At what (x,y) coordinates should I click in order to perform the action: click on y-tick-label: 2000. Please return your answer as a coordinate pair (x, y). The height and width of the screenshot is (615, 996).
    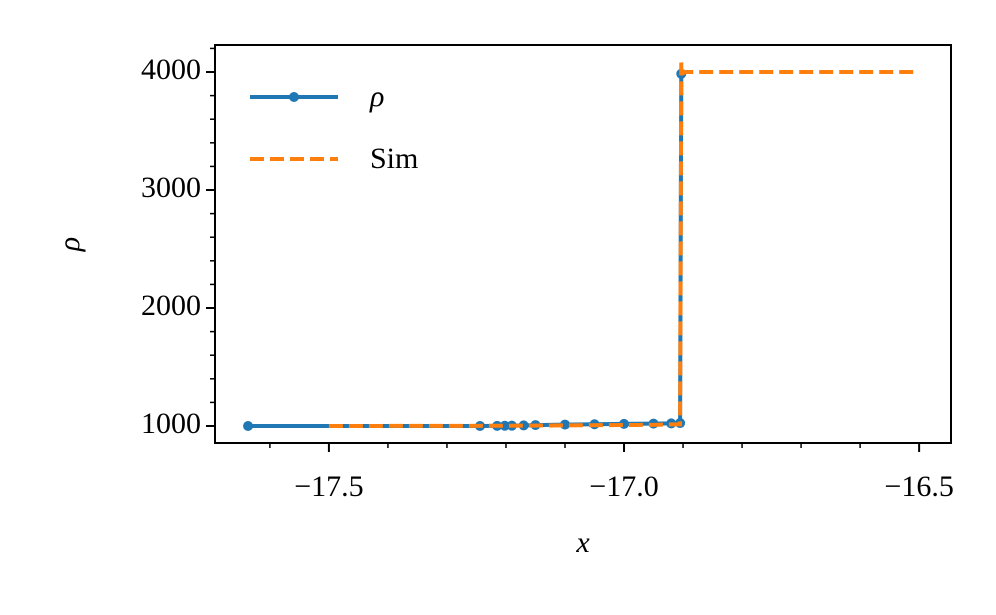
    Looking at the image, I should click on (171, 305).